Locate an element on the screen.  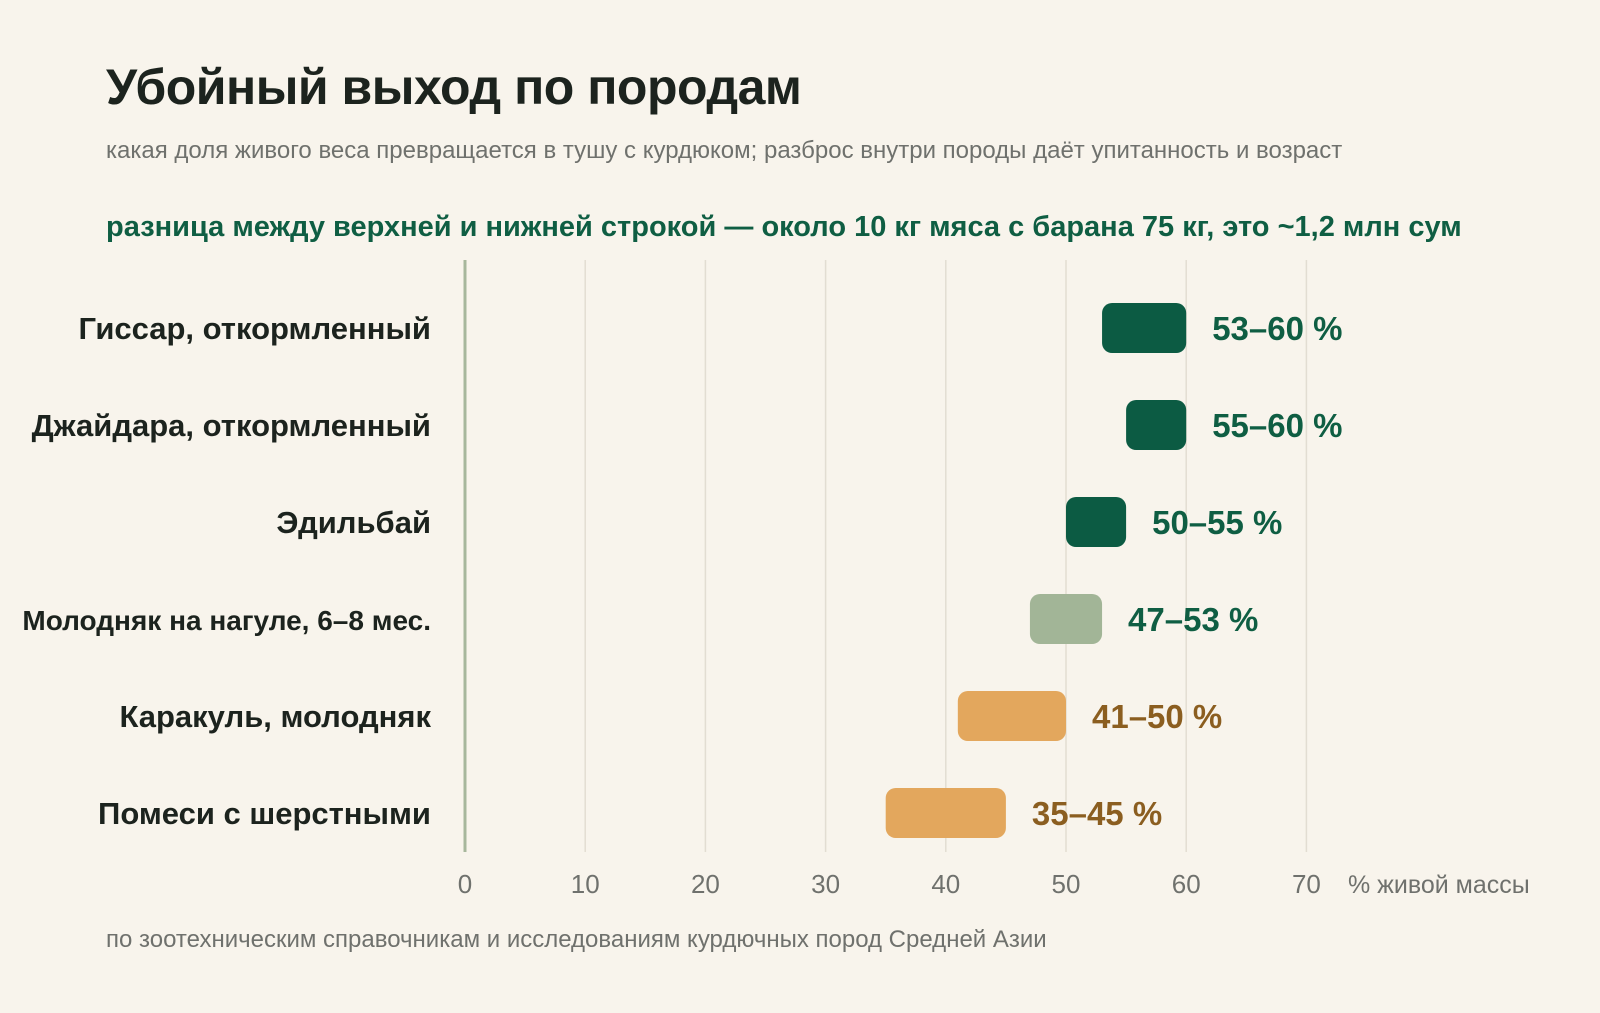
x-tick-label: 70 is located at coordinates (1306, 884).